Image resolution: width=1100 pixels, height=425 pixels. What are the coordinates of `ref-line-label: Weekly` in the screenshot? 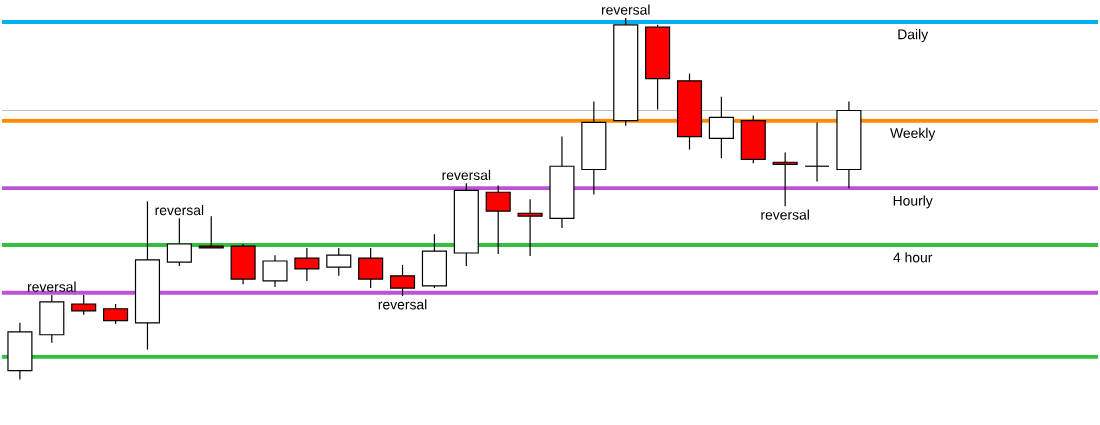 It's located at (913, 134).